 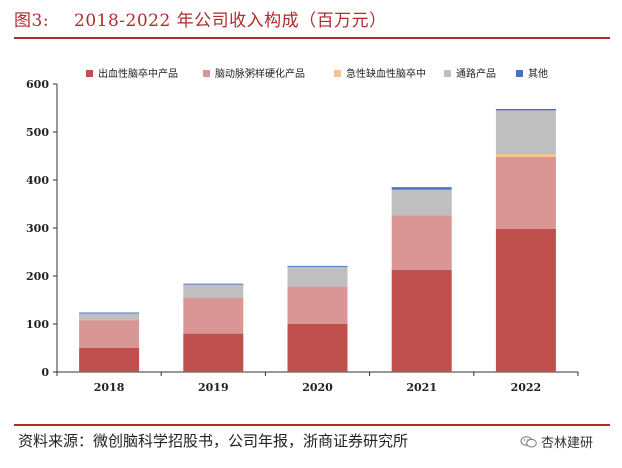 What do you see at coordinates (37, 324) in the screenshot?
I see `y-tick-label: 100` at bounding box center [37, 324].